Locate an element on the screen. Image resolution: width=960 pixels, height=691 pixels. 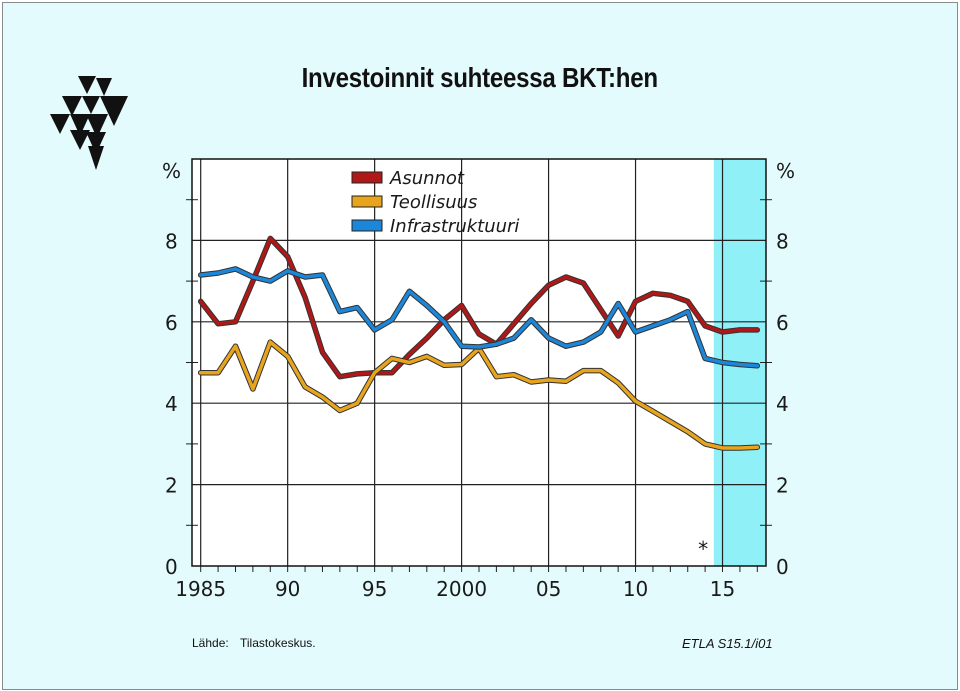
legend-swatch-teollisuus is located at coordinates (367, 201).